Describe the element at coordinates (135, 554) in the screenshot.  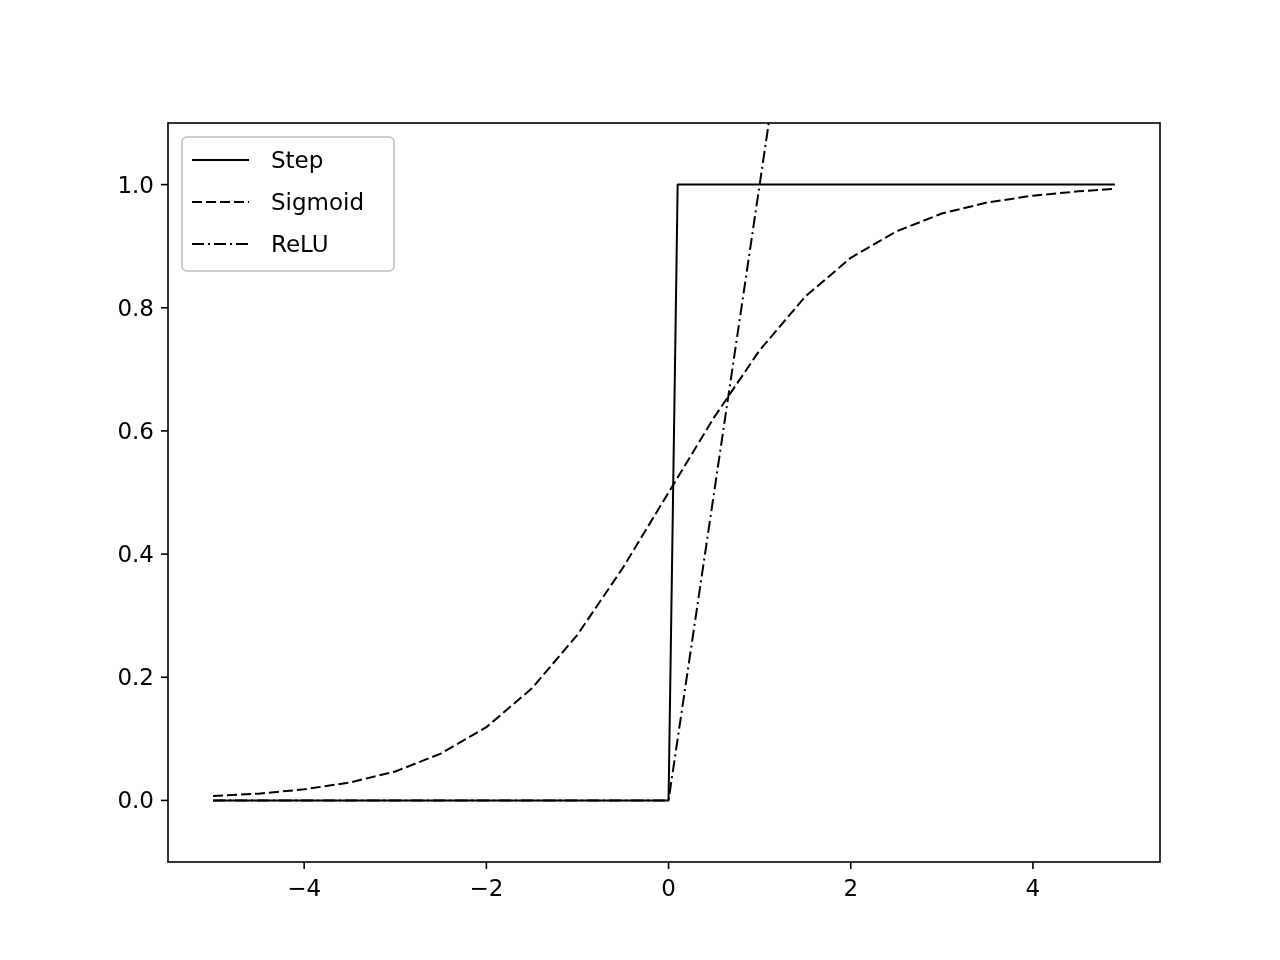
I see `y-tick-label: 0.4` at that location.